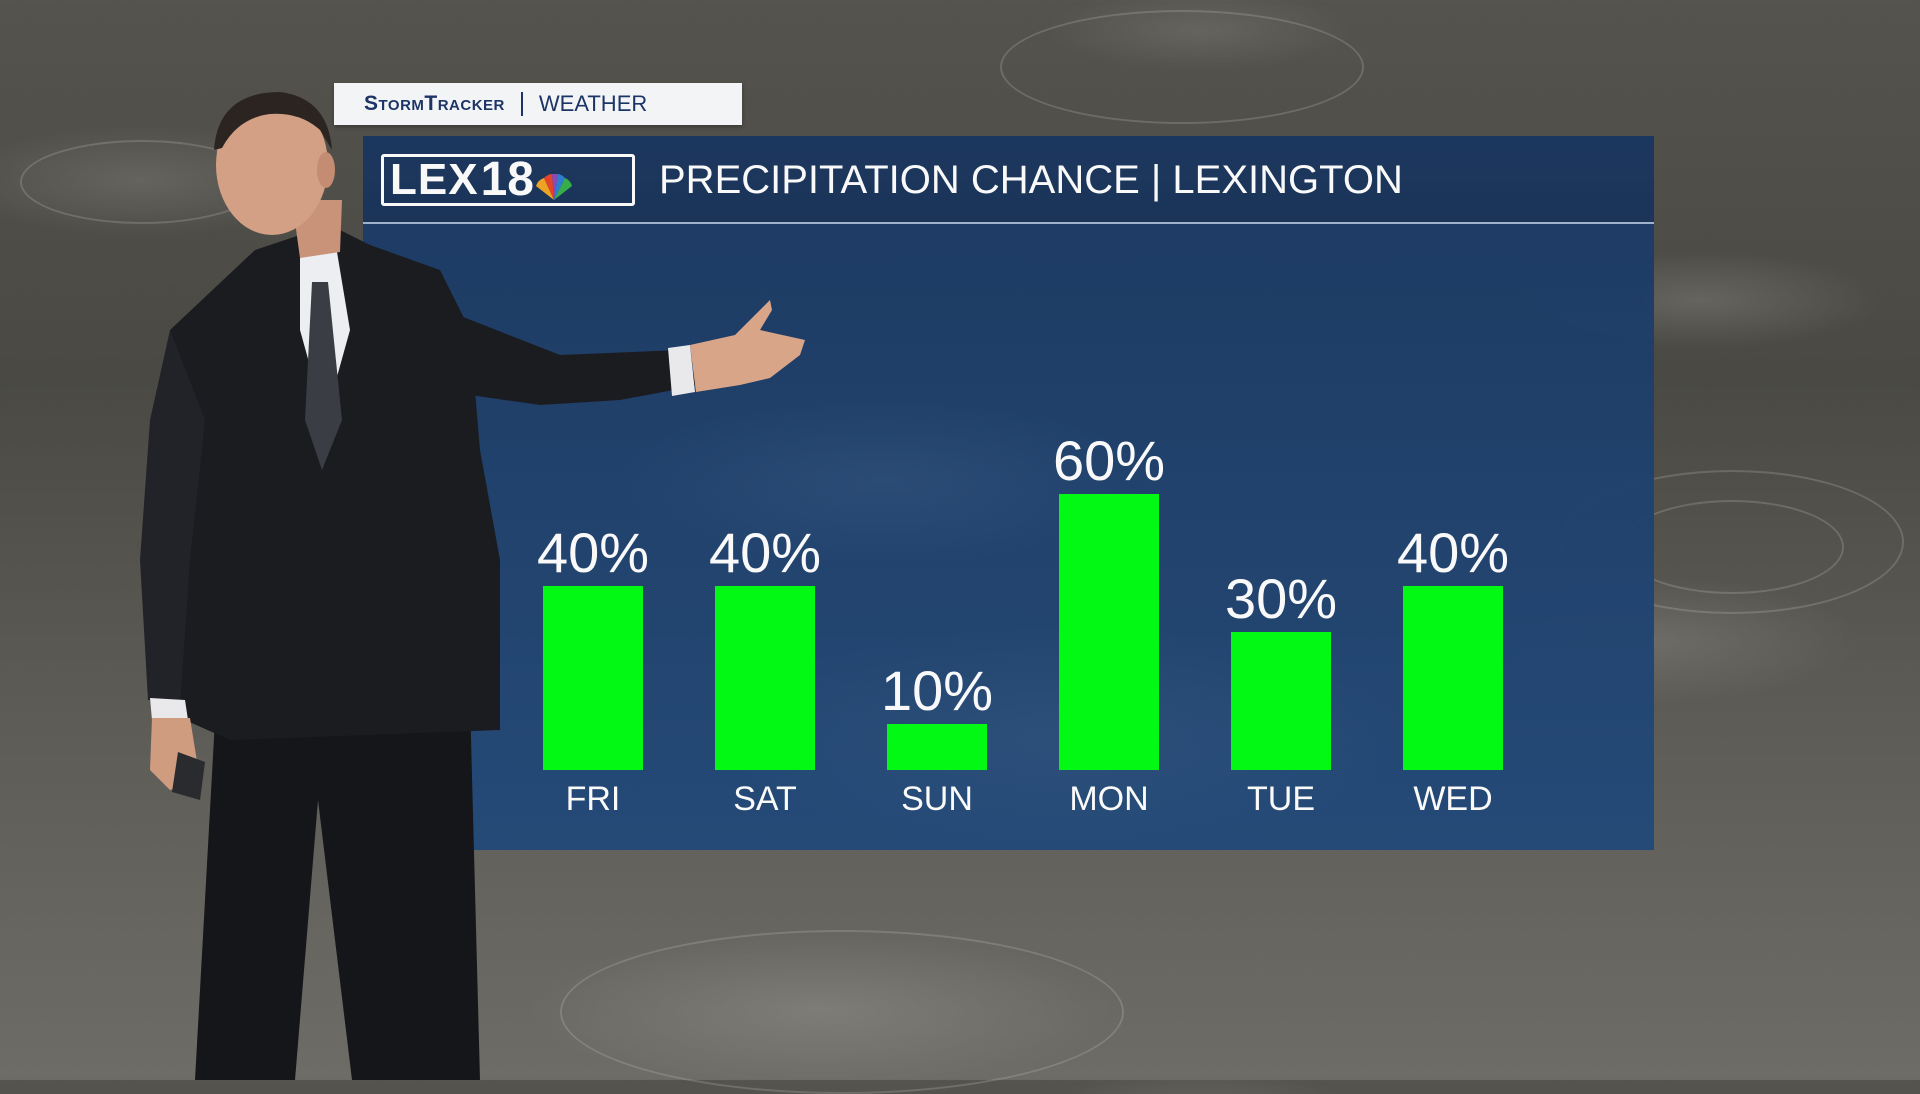 This screenshot has width=1920, height=1094. What do you see at coordinates (1281, 701) in the screenshot?
I see `bar-tue` at bounding box center [1281, 701].